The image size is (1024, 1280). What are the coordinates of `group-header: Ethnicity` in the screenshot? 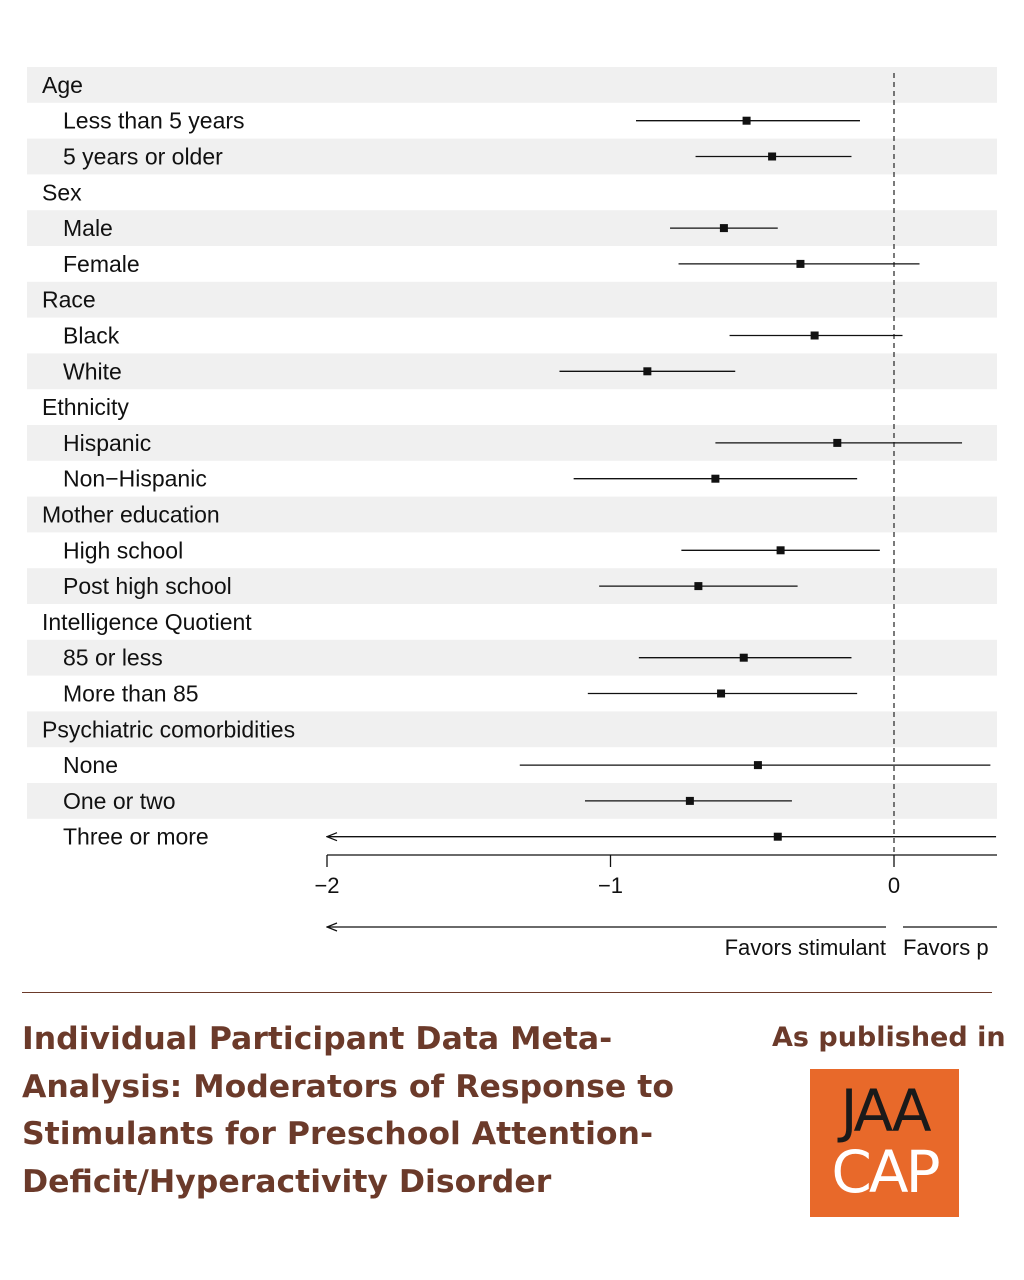 It's located at (85, 407).